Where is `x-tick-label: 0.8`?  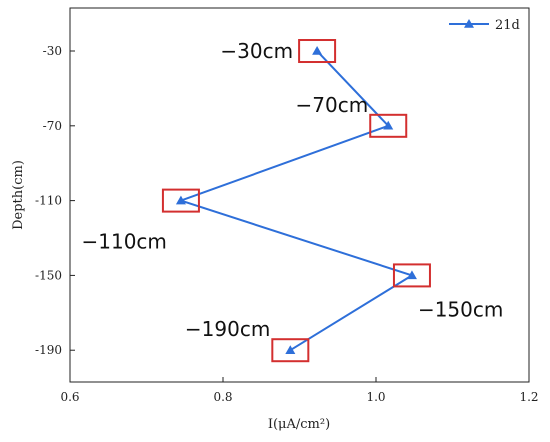 x-tick-label: 0.8 is located at coordinates (222, 397).